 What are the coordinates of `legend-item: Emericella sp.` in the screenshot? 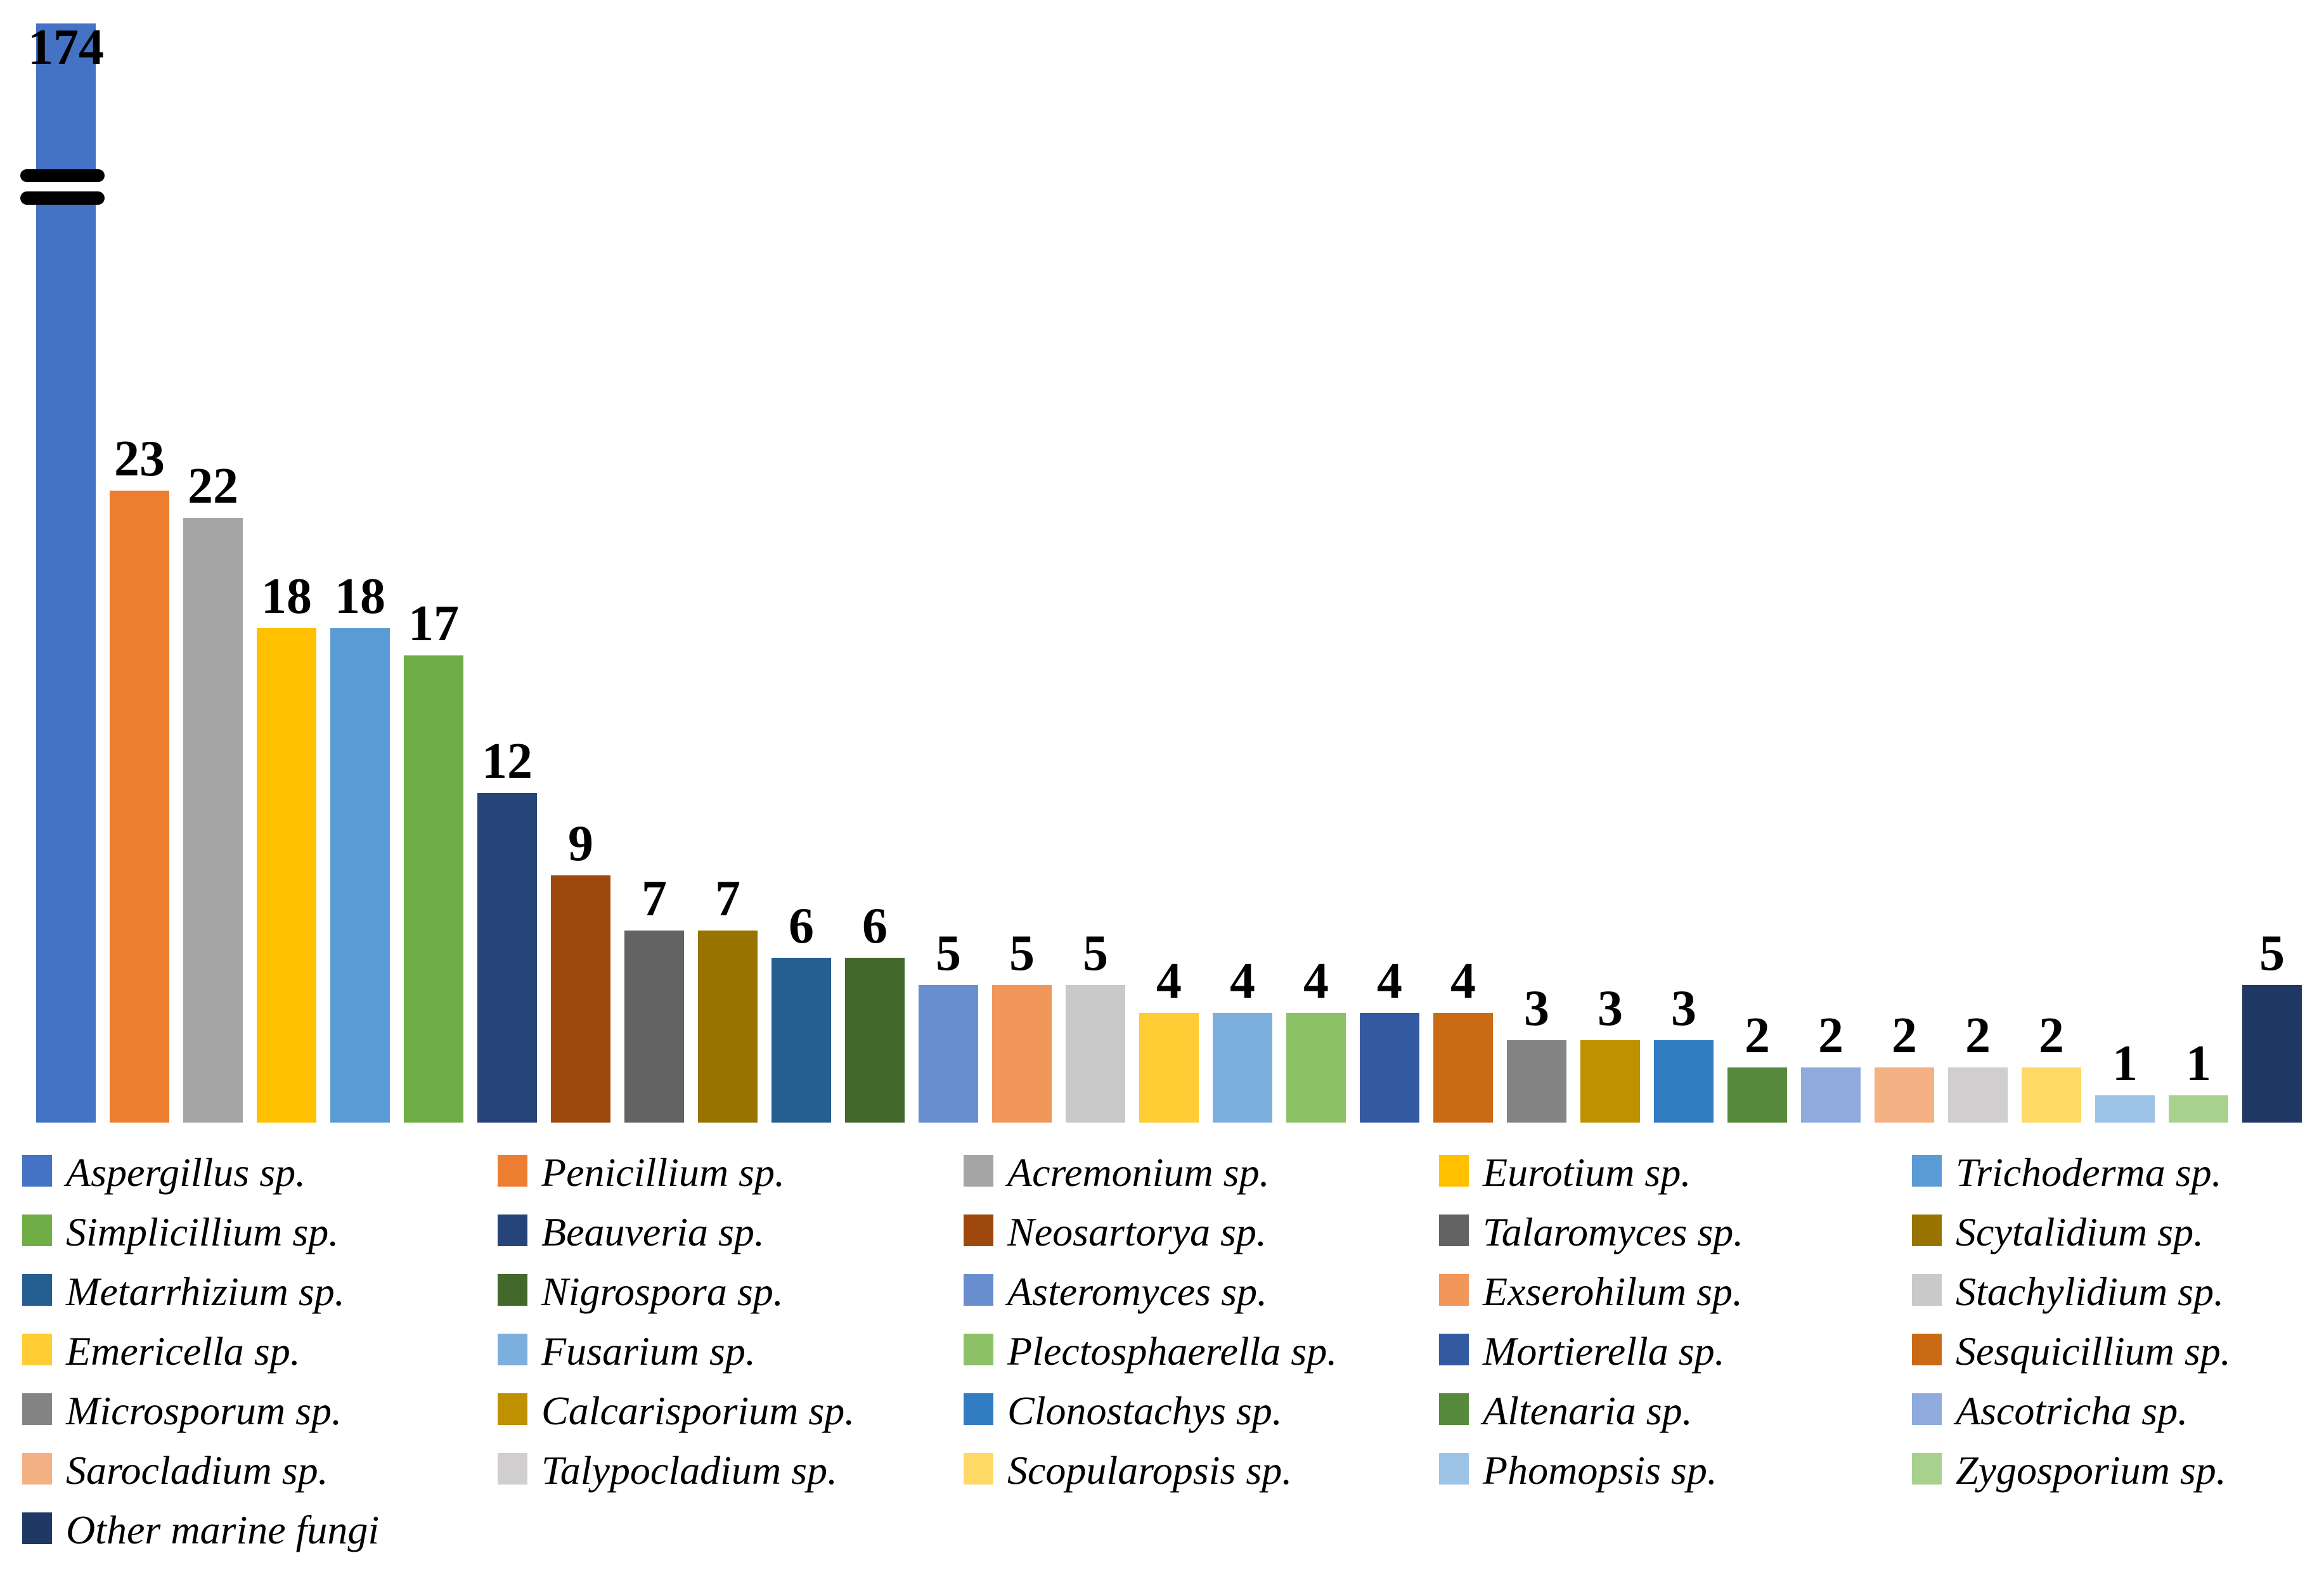 It's located at (260, 1362).